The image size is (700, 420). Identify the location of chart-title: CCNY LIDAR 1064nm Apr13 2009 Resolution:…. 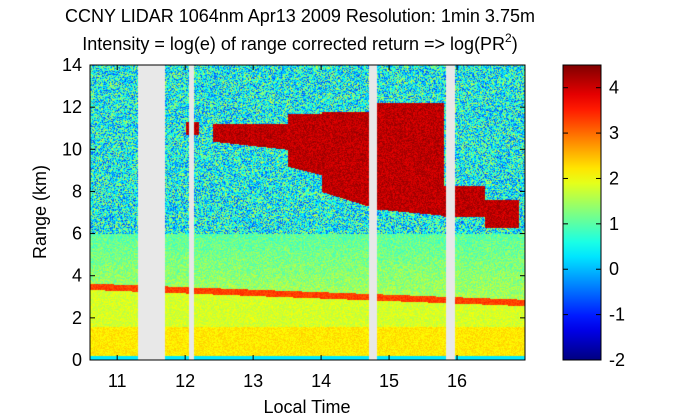
(300, 16).